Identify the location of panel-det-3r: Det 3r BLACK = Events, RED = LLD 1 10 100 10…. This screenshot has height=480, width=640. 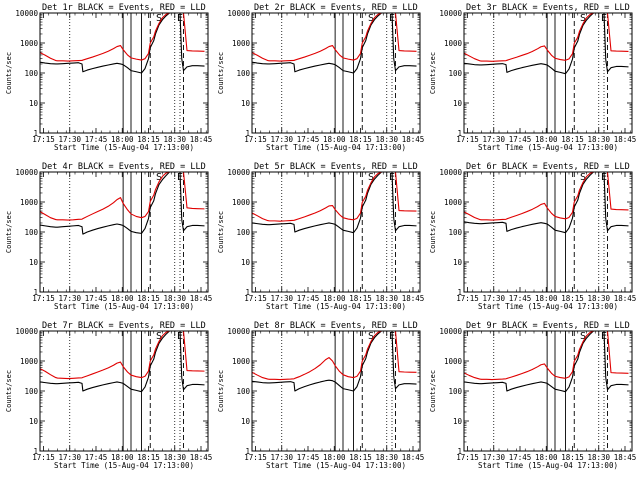
(532, 77).